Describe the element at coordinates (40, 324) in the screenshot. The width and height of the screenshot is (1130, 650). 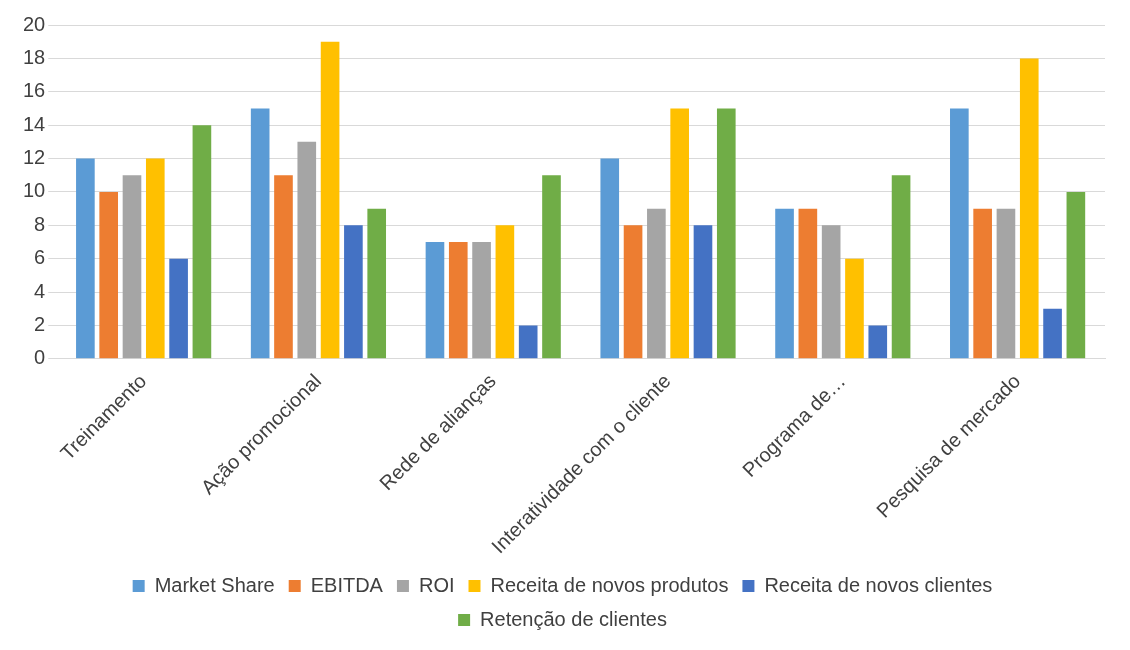
I see `y-tick-label: 2` at that location.